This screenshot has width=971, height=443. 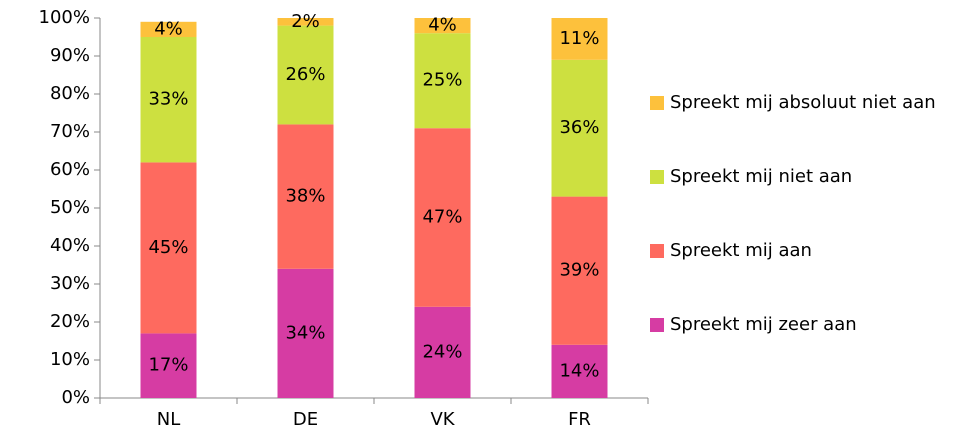 I want to click on data-label: 39%, so click(x=579, y=270).